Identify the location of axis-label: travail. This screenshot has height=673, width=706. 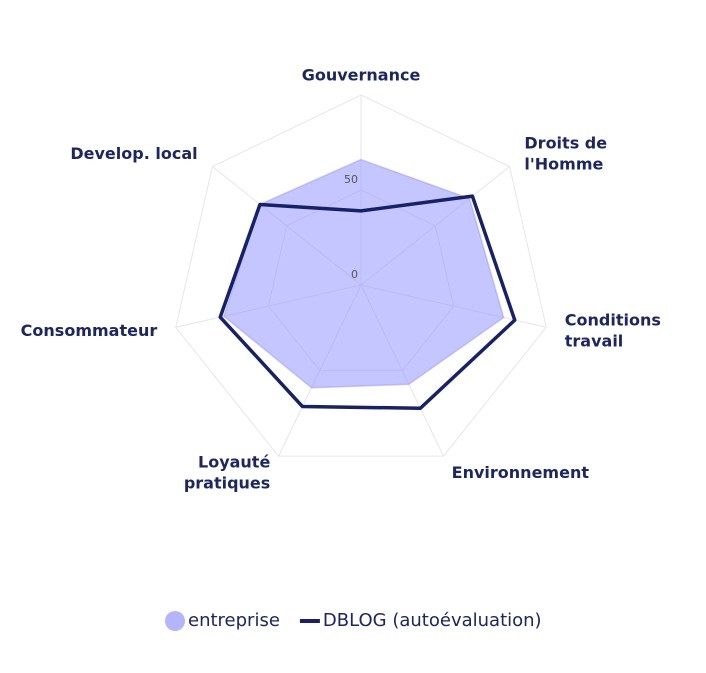
(594, 341).